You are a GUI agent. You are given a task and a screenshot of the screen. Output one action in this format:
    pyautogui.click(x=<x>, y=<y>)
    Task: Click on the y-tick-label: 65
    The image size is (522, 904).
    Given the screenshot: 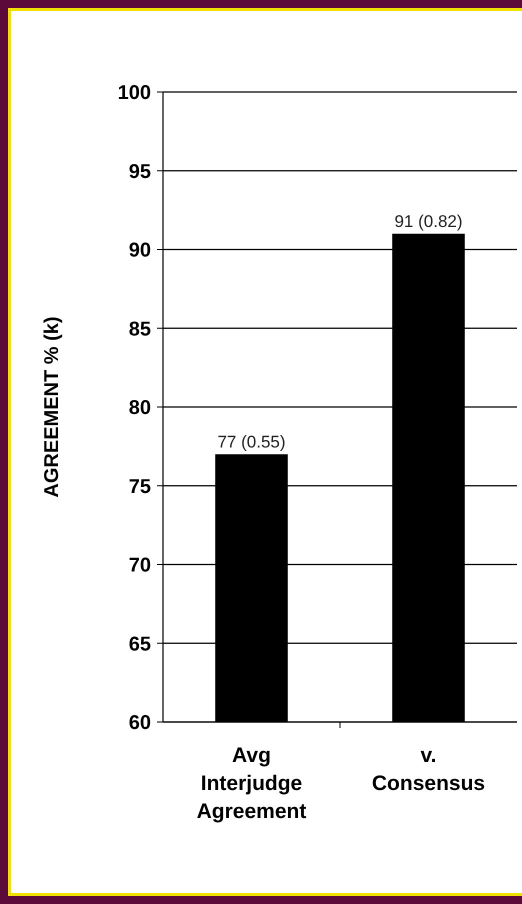 What is the action you would take?
    pyautogui.click(x=139, y=644)
    